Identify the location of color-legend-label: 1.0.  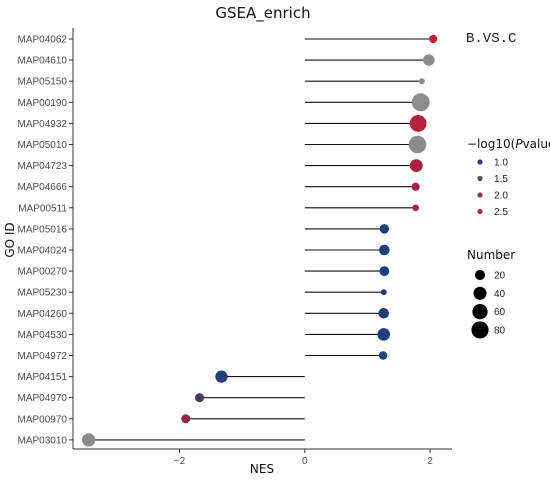
(501, 163).